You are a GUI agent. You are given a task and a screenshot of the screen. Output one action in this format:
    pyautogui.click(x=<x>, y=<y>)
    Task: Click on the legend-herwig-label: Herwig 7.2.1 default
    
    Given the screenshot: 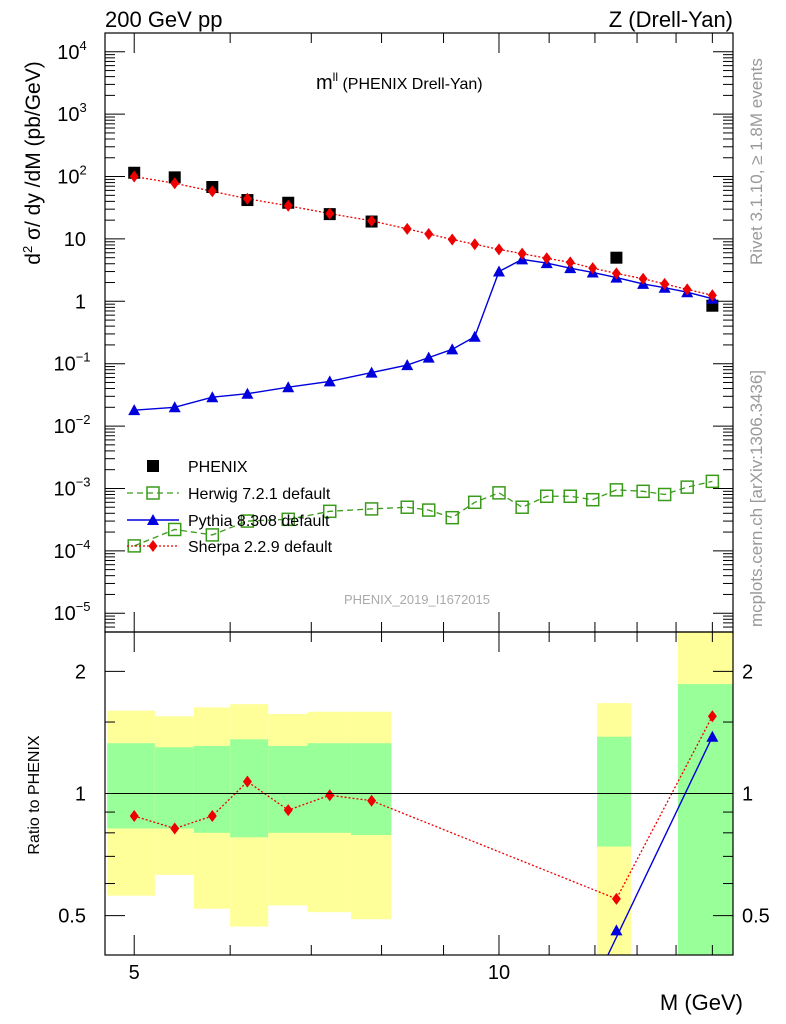 What is the action you would take?
    pyautogui.click(x=259, y=494)
    